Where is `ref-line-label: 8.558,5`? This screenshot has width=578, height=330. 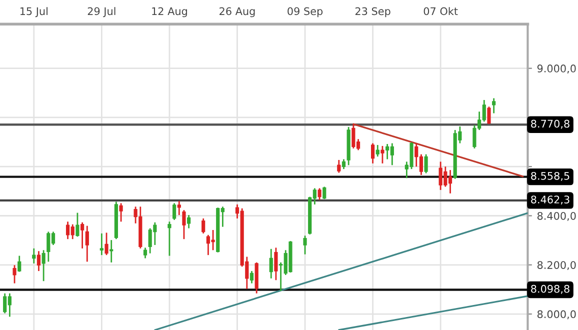
ref-line-label: 8.558,5 is located at coordinates (550, 176).